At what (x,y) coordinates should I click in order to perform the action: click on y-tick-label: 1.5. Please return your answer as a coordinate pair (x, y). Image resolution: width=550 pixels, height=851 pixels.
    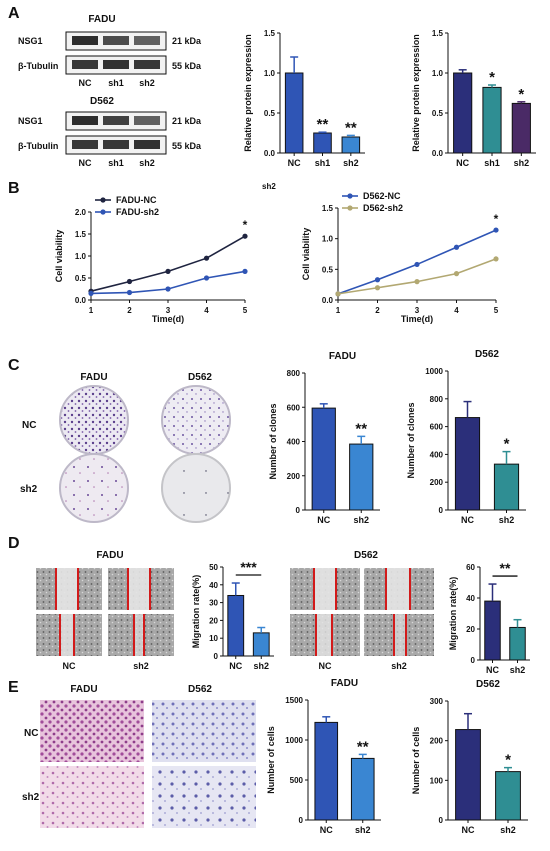
    Looking at the image, I should click on (328, 208).